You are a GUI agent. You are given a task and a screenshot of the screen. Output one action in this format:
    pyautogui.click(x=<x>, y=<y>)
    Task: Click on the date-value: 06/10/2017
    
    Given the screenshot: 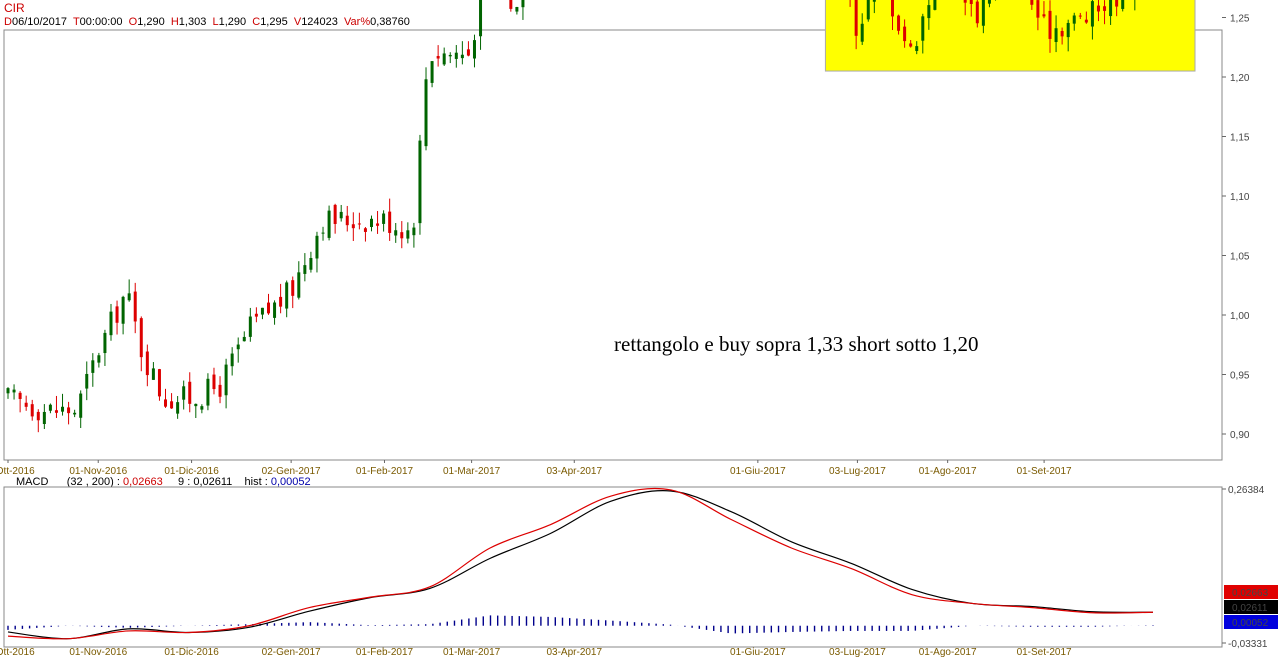 What is the action you would take?
    pyautogui.click(x=39, y=22)
    